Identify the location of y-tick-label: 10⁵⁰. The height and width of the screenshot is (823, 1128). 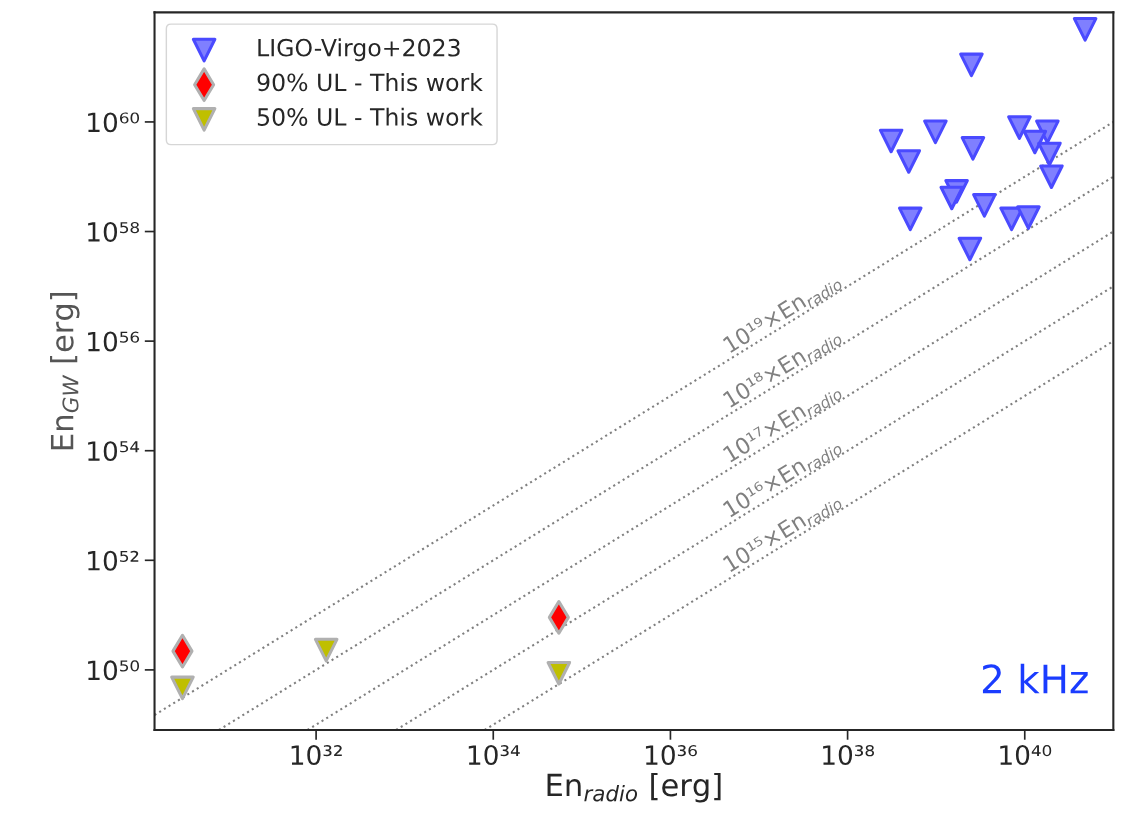
(114, 670).